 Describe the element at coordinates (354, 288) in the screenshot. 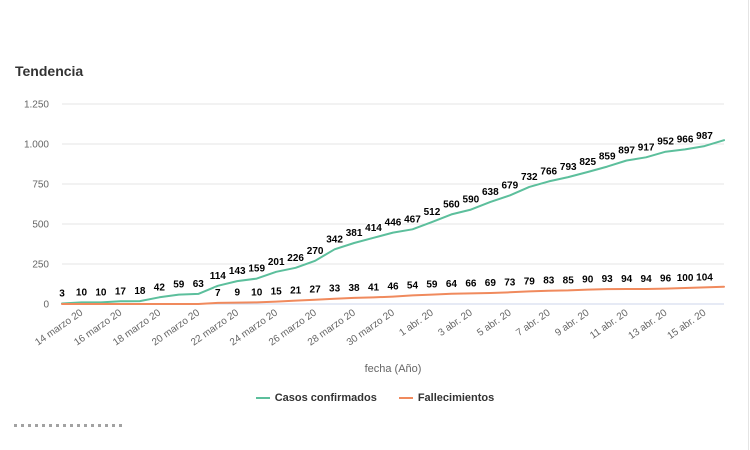

I see `data-label: 38` at that location.